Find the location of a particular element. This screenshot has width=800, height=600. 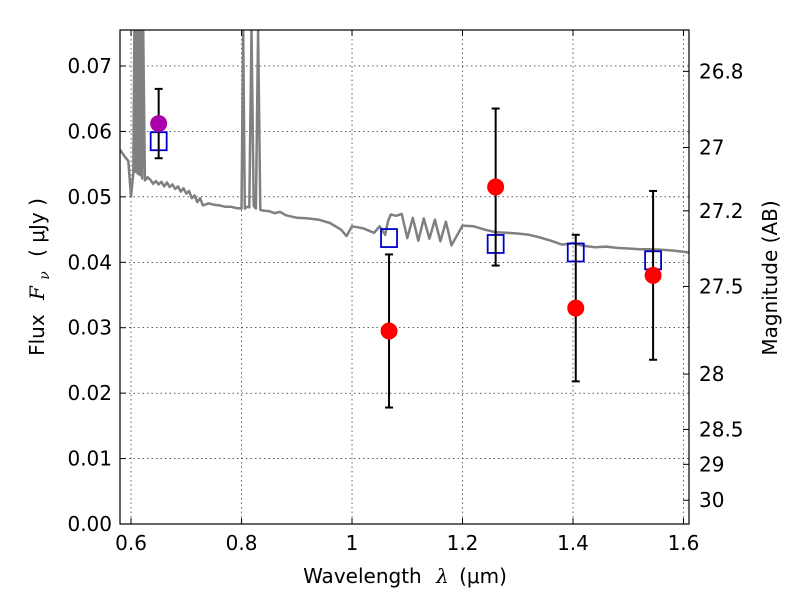

mag-tick-label: 26.8 is located at coordinates (721, 71).